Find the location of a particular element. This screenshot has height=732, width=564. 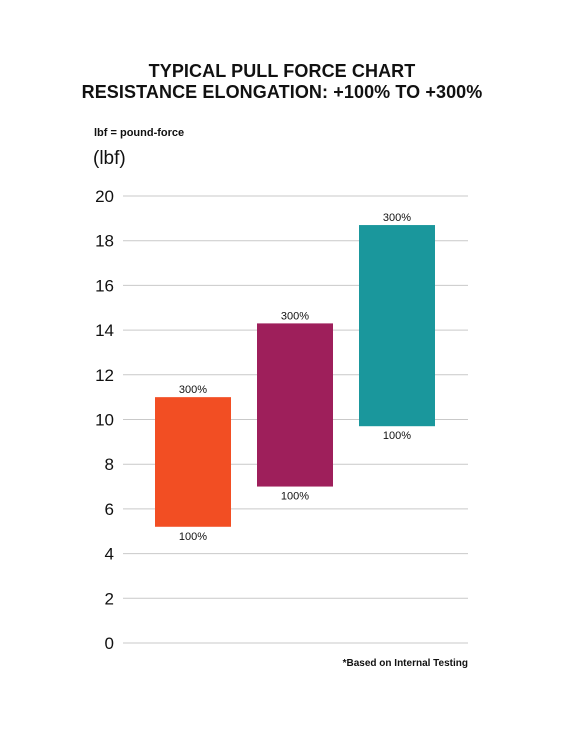

y-tick-label: 20 is located at coordinates (104, 196).